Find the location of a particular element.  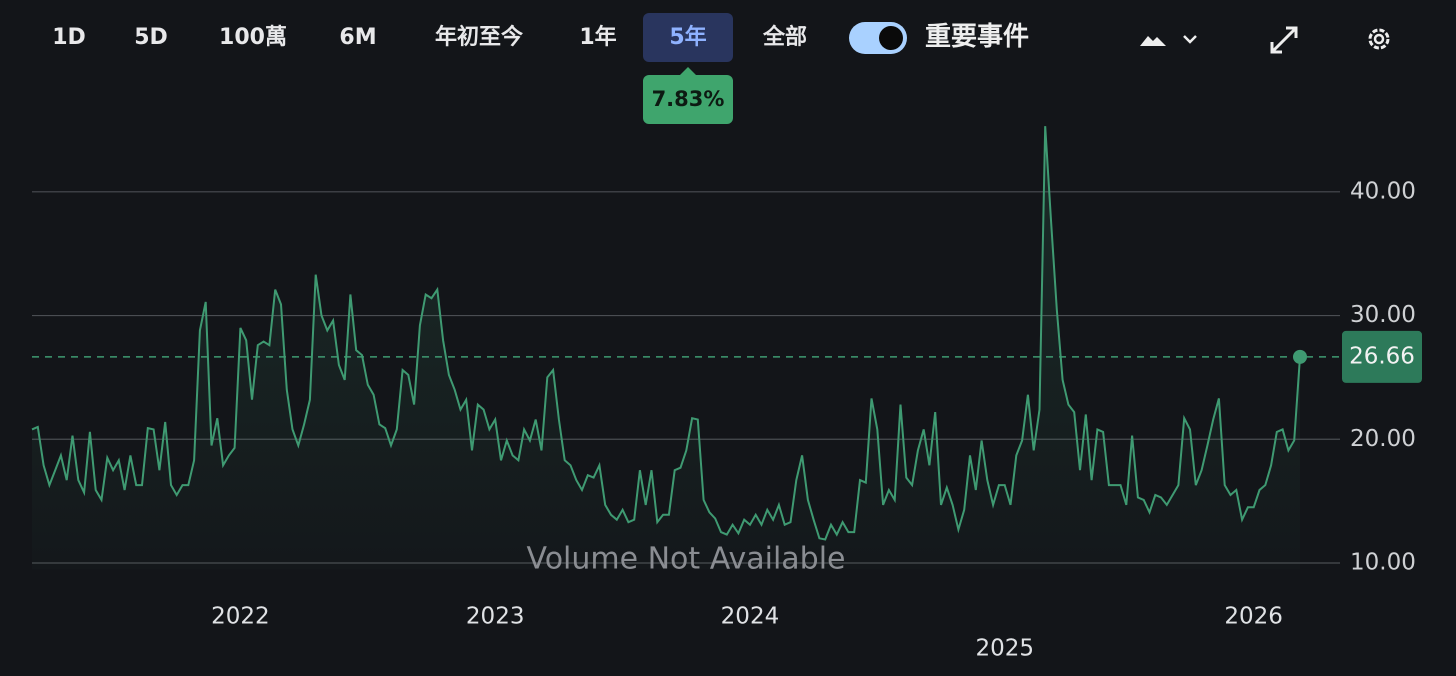

events-toggle is located at coordinates (879, 39).